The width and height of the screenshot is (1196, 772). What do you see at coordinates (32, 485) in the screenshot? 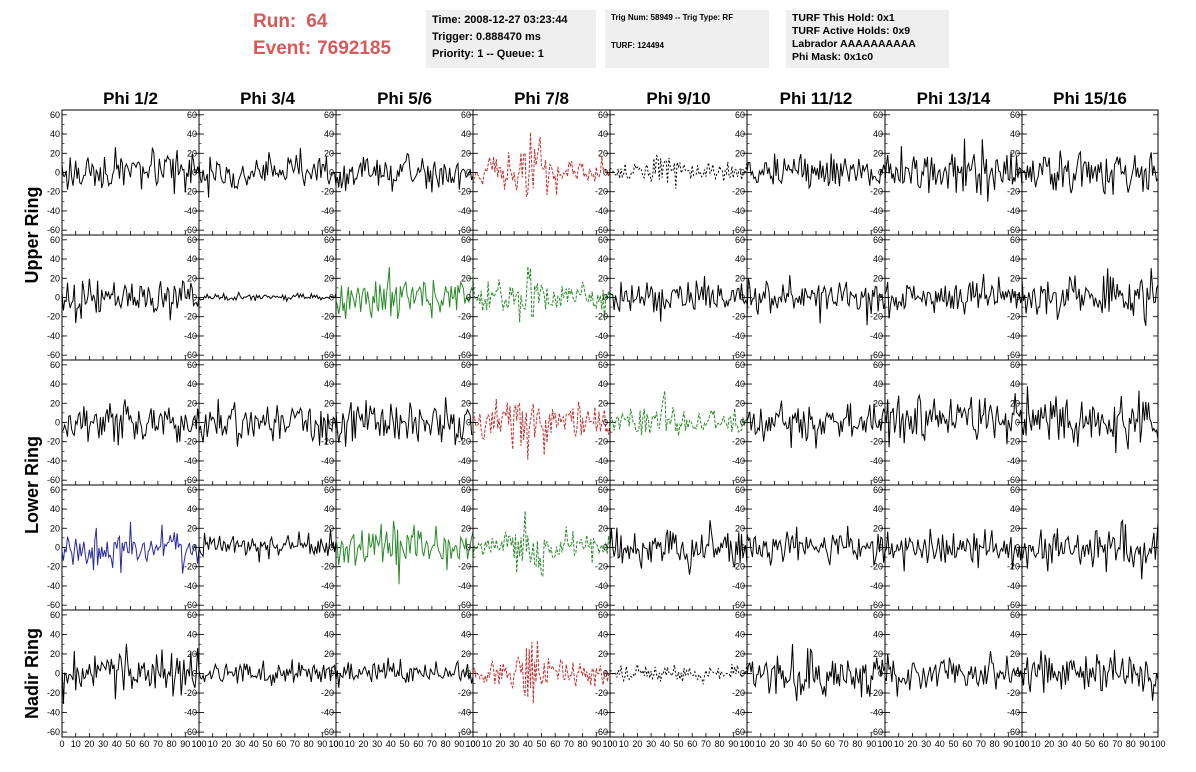
I see `row-label: Lower Ring` at bounding box center [32, 485].